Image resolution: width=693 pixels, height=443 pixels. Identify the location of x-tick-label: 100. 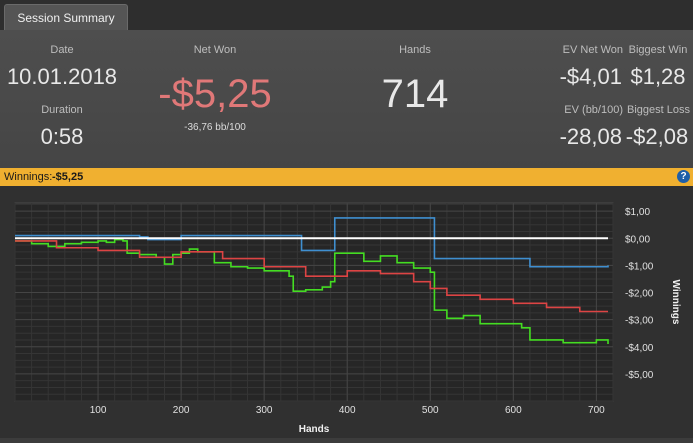
(98, 410).